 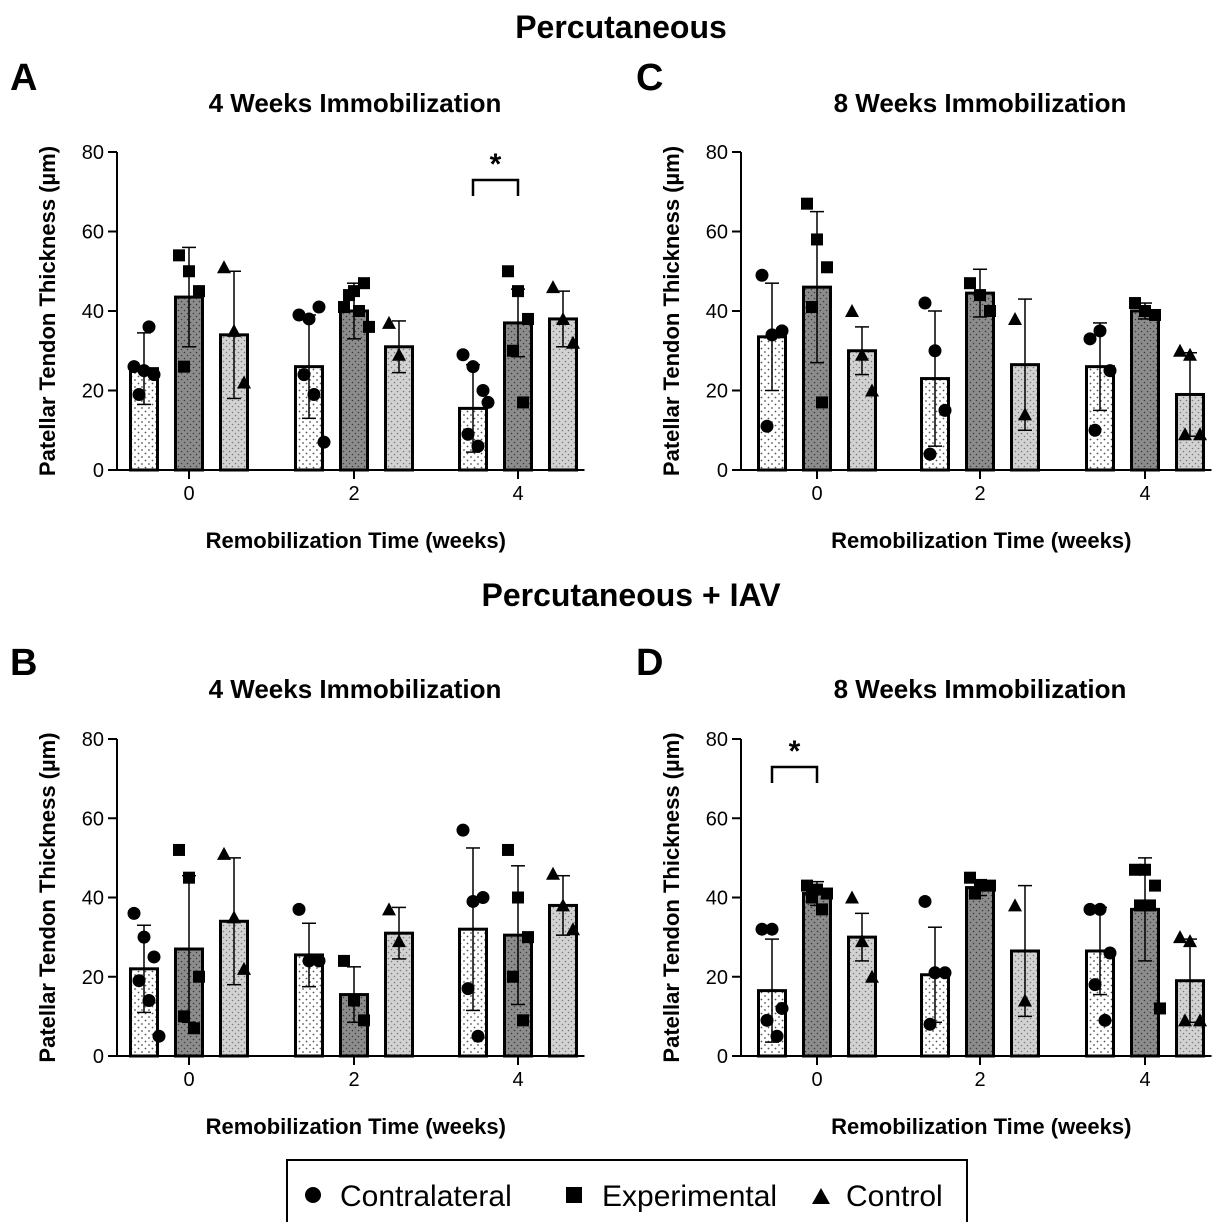 I want to click on panel-title: 8 Weeks Immobilization, so click(x=980, y=689).